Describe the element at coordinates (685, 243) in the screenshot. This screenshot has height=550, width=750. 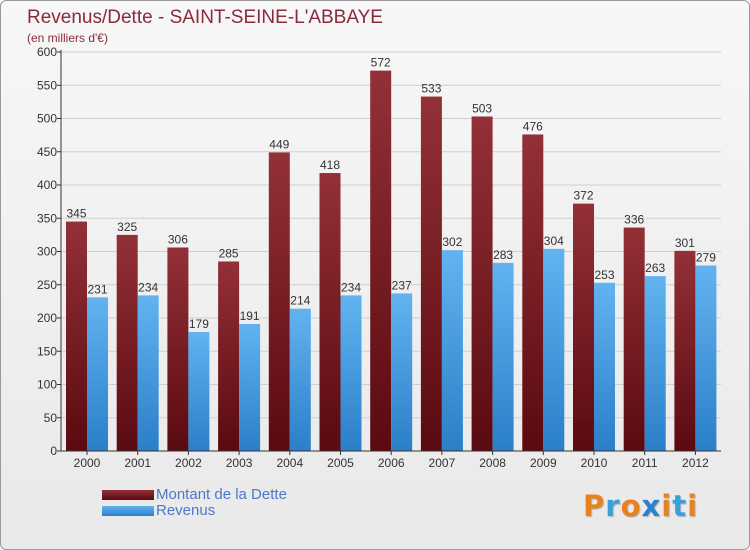
I see `data-label-dette: 301` at that location.